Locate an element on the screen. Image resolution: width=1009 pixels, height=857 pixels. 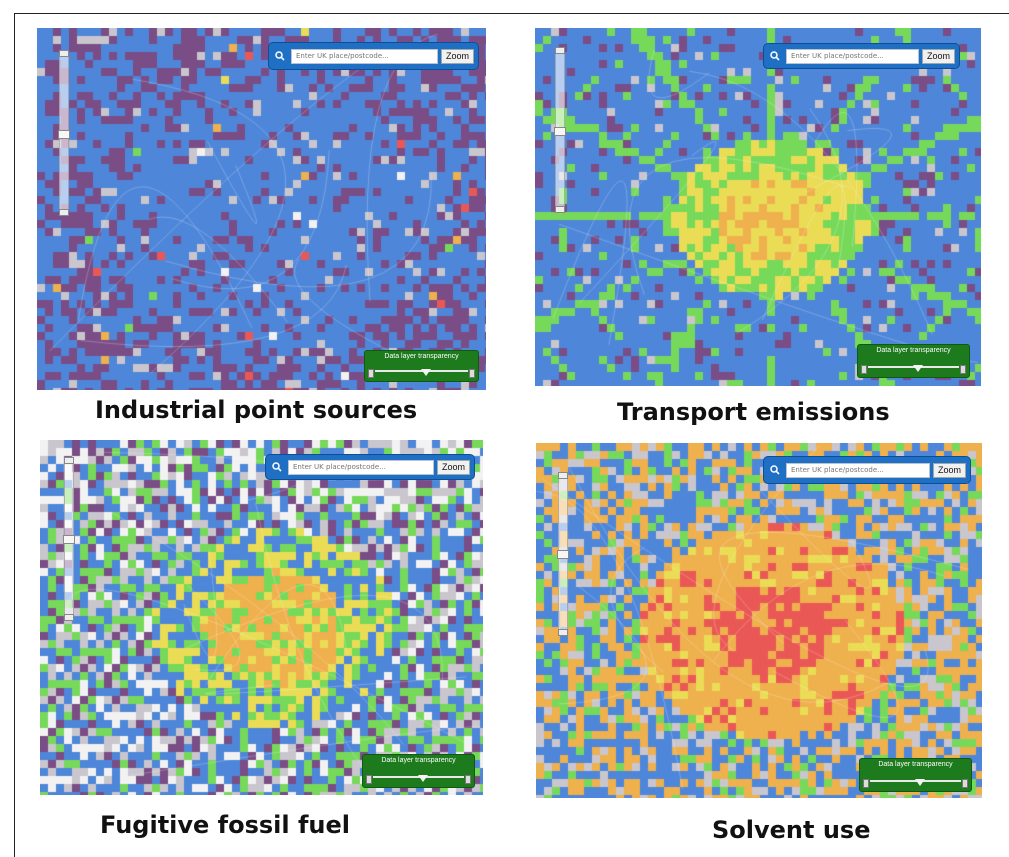
caption-transport: Transport emissions is located at coordinates (753, 412).